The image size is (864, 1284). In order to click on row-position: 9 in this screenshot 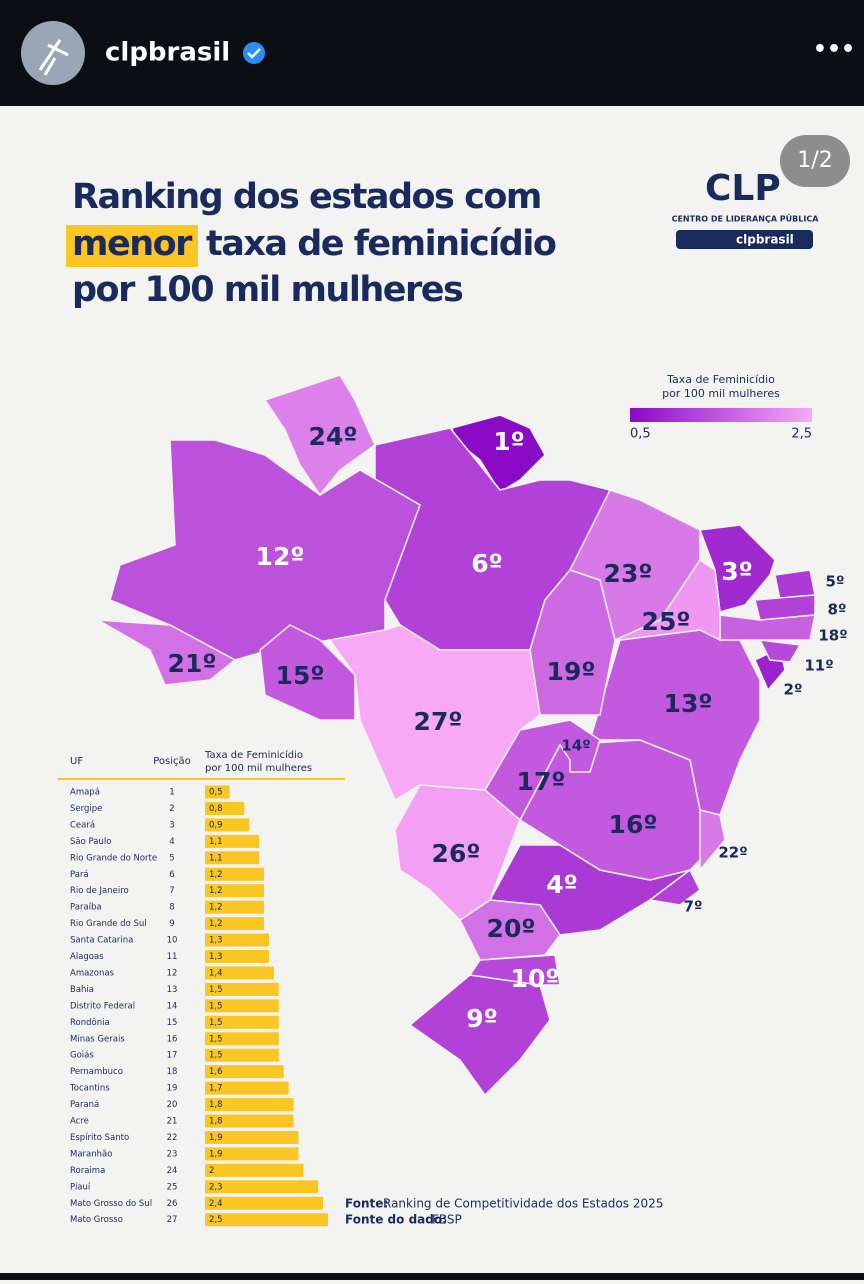, I will do `click(171, 924)`.